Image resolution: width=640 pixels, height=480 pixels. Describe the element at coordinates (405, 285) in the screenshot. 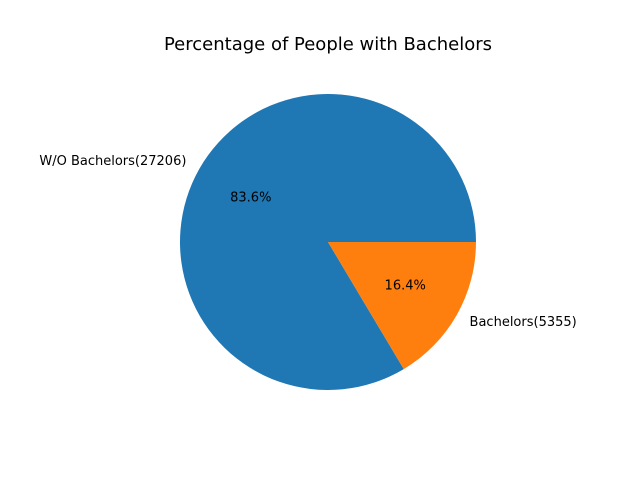

I see `slice-percent-1: 16.4%` at that location.